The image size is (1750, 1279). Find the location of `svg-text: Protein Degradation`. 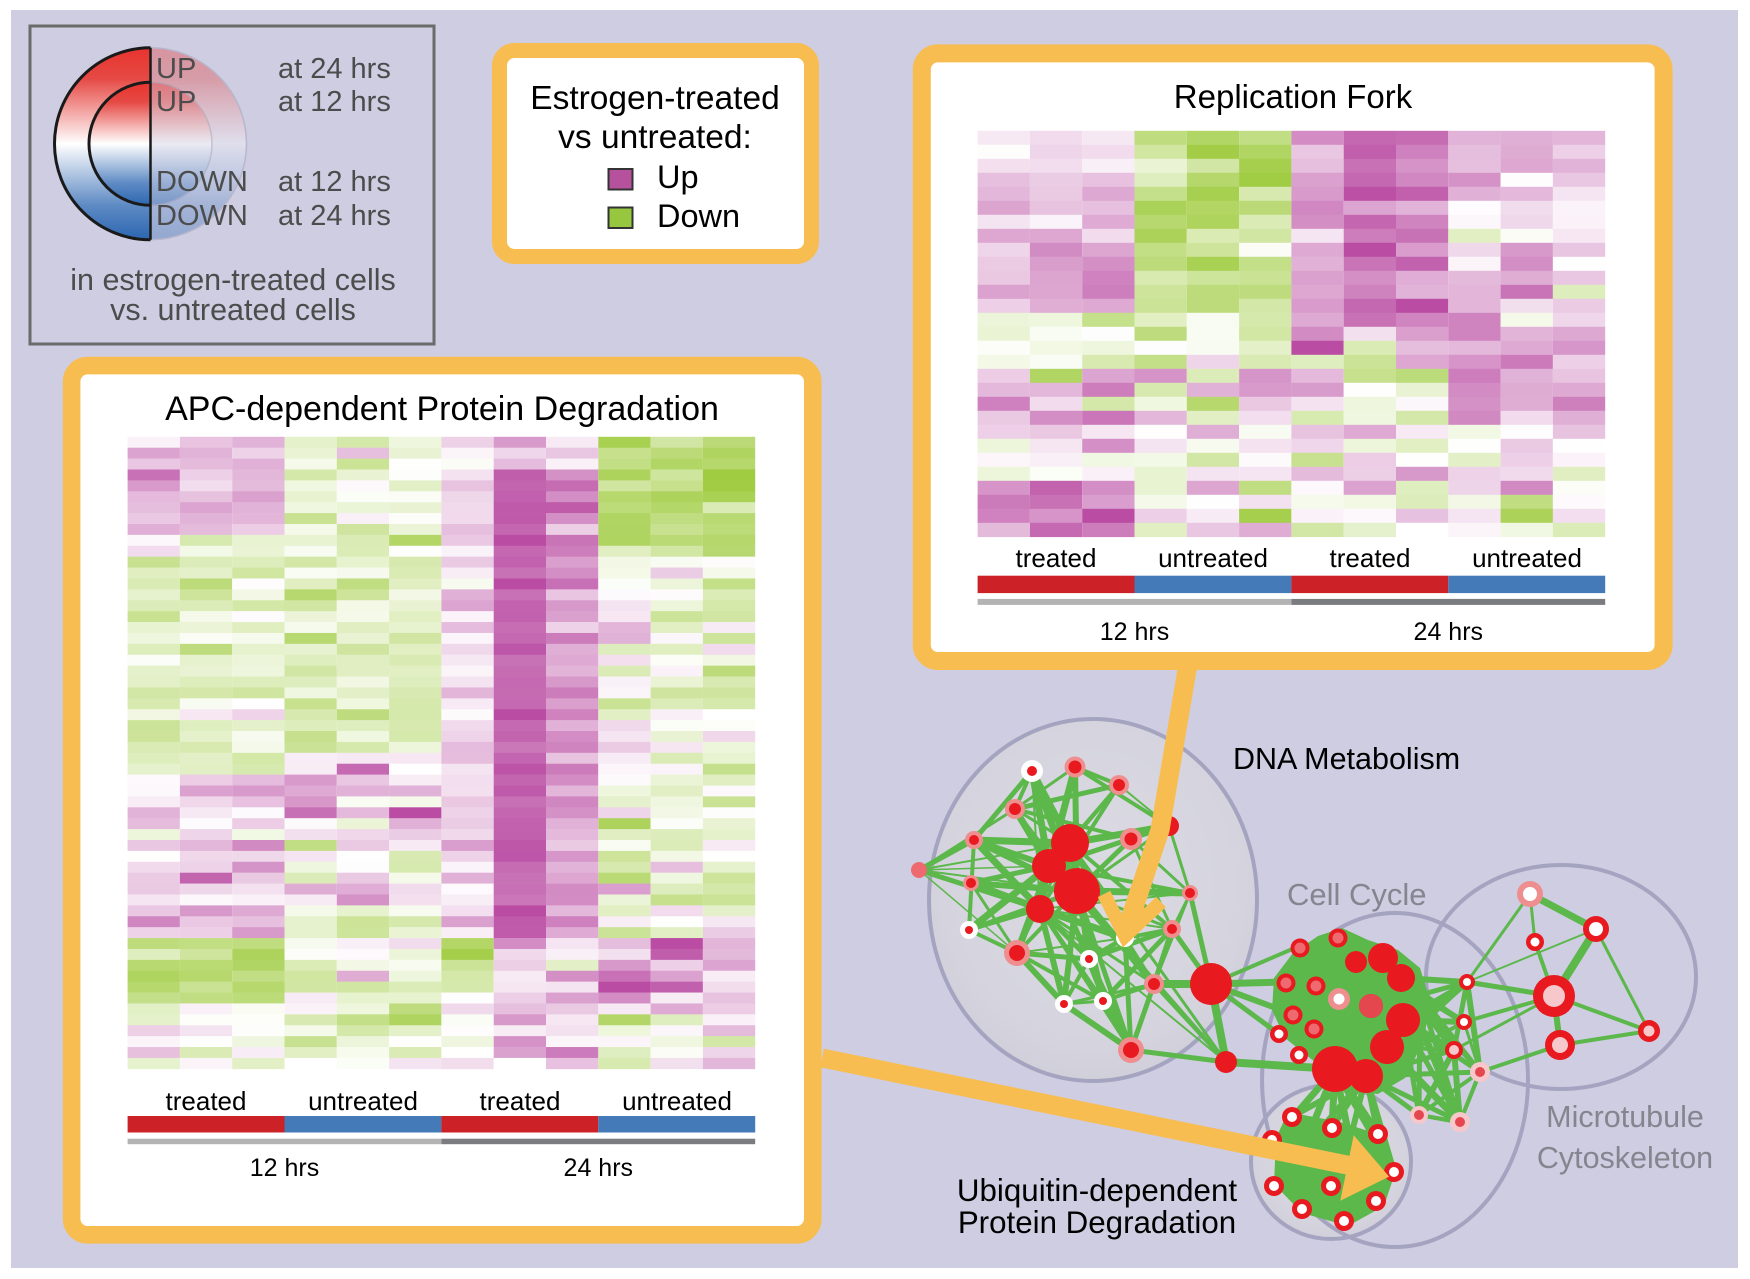

svg-text: Protein Degradation is located at coordinates (1097, 1222).